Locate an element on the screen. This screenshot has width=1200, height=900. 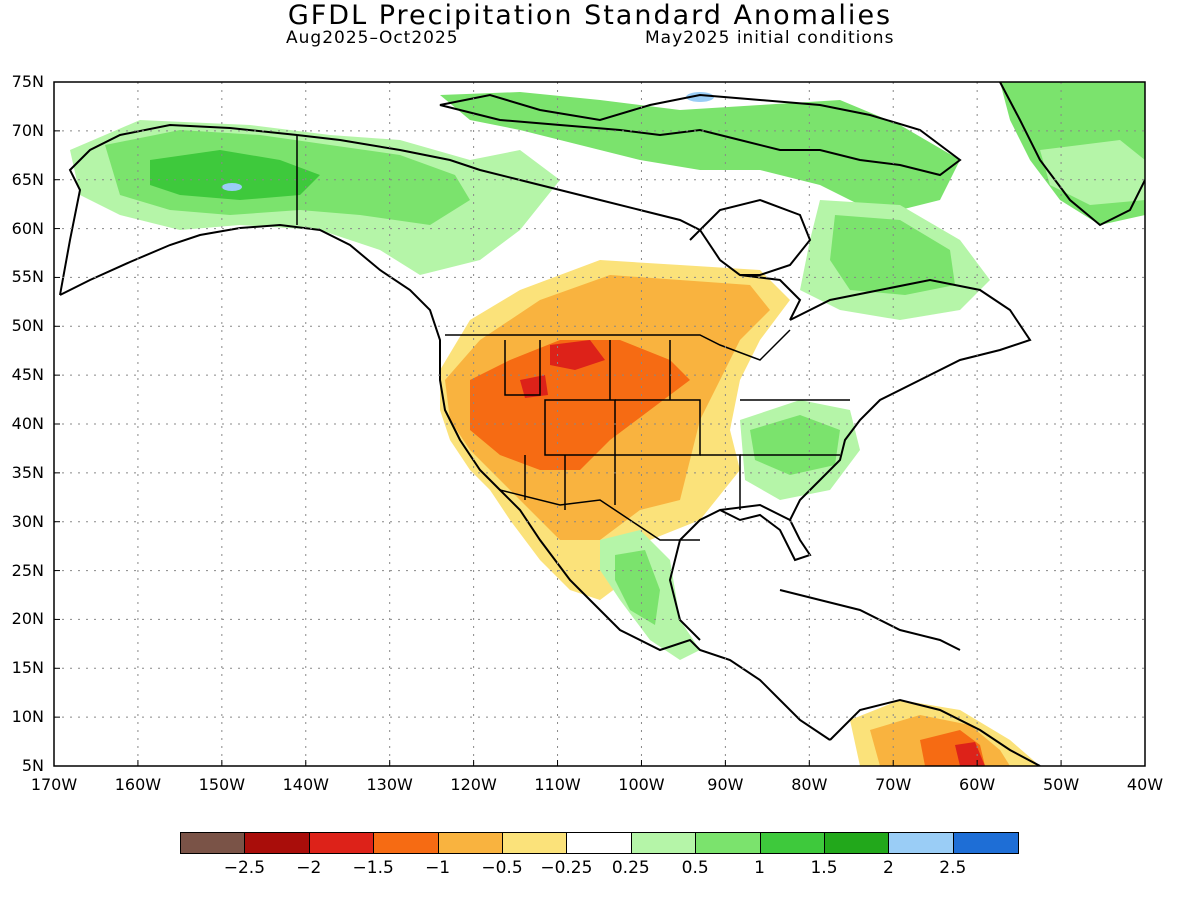
lat-tick-label: 75N is located at coordinates (27, 81).